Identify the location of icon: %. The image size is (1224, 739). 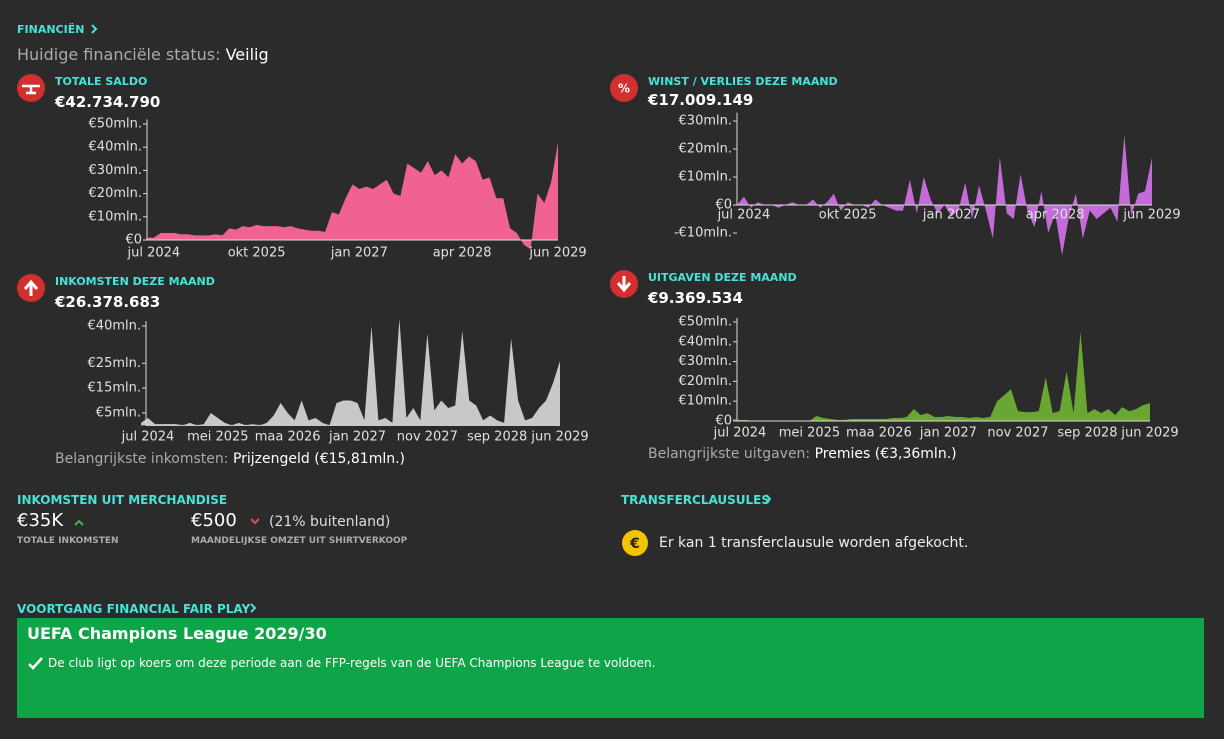
(624, 88).